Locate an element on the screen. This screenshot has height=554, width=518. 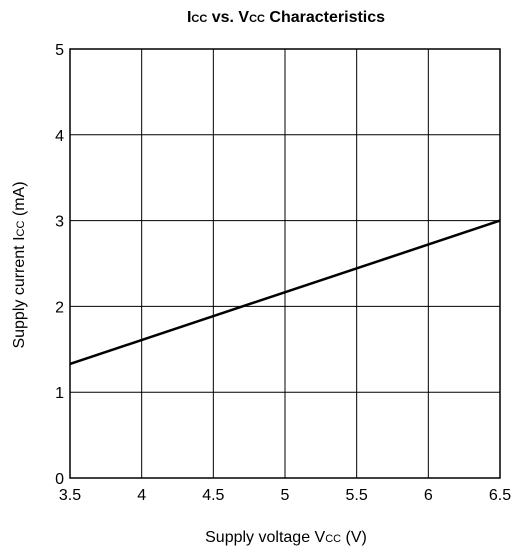
x-tick-label: 5 is located at coordinates (285, 495).